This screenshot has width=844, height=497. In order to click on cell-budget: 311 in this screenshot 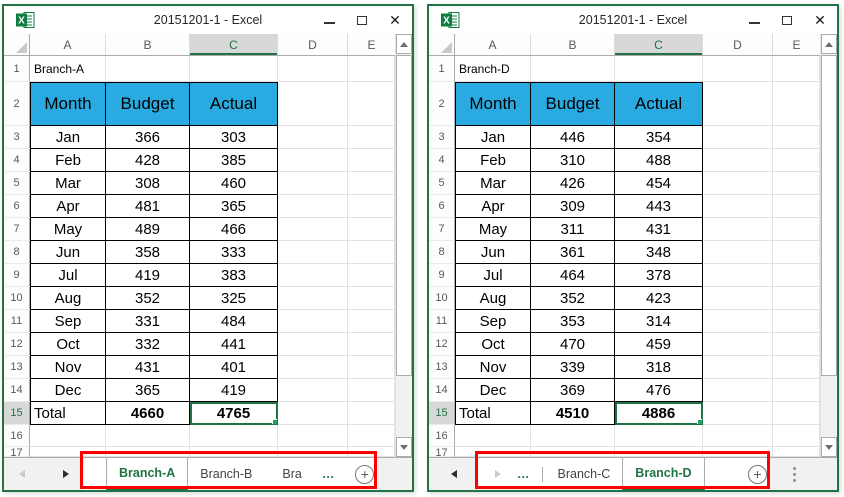, I will do `click(573, 229)`.